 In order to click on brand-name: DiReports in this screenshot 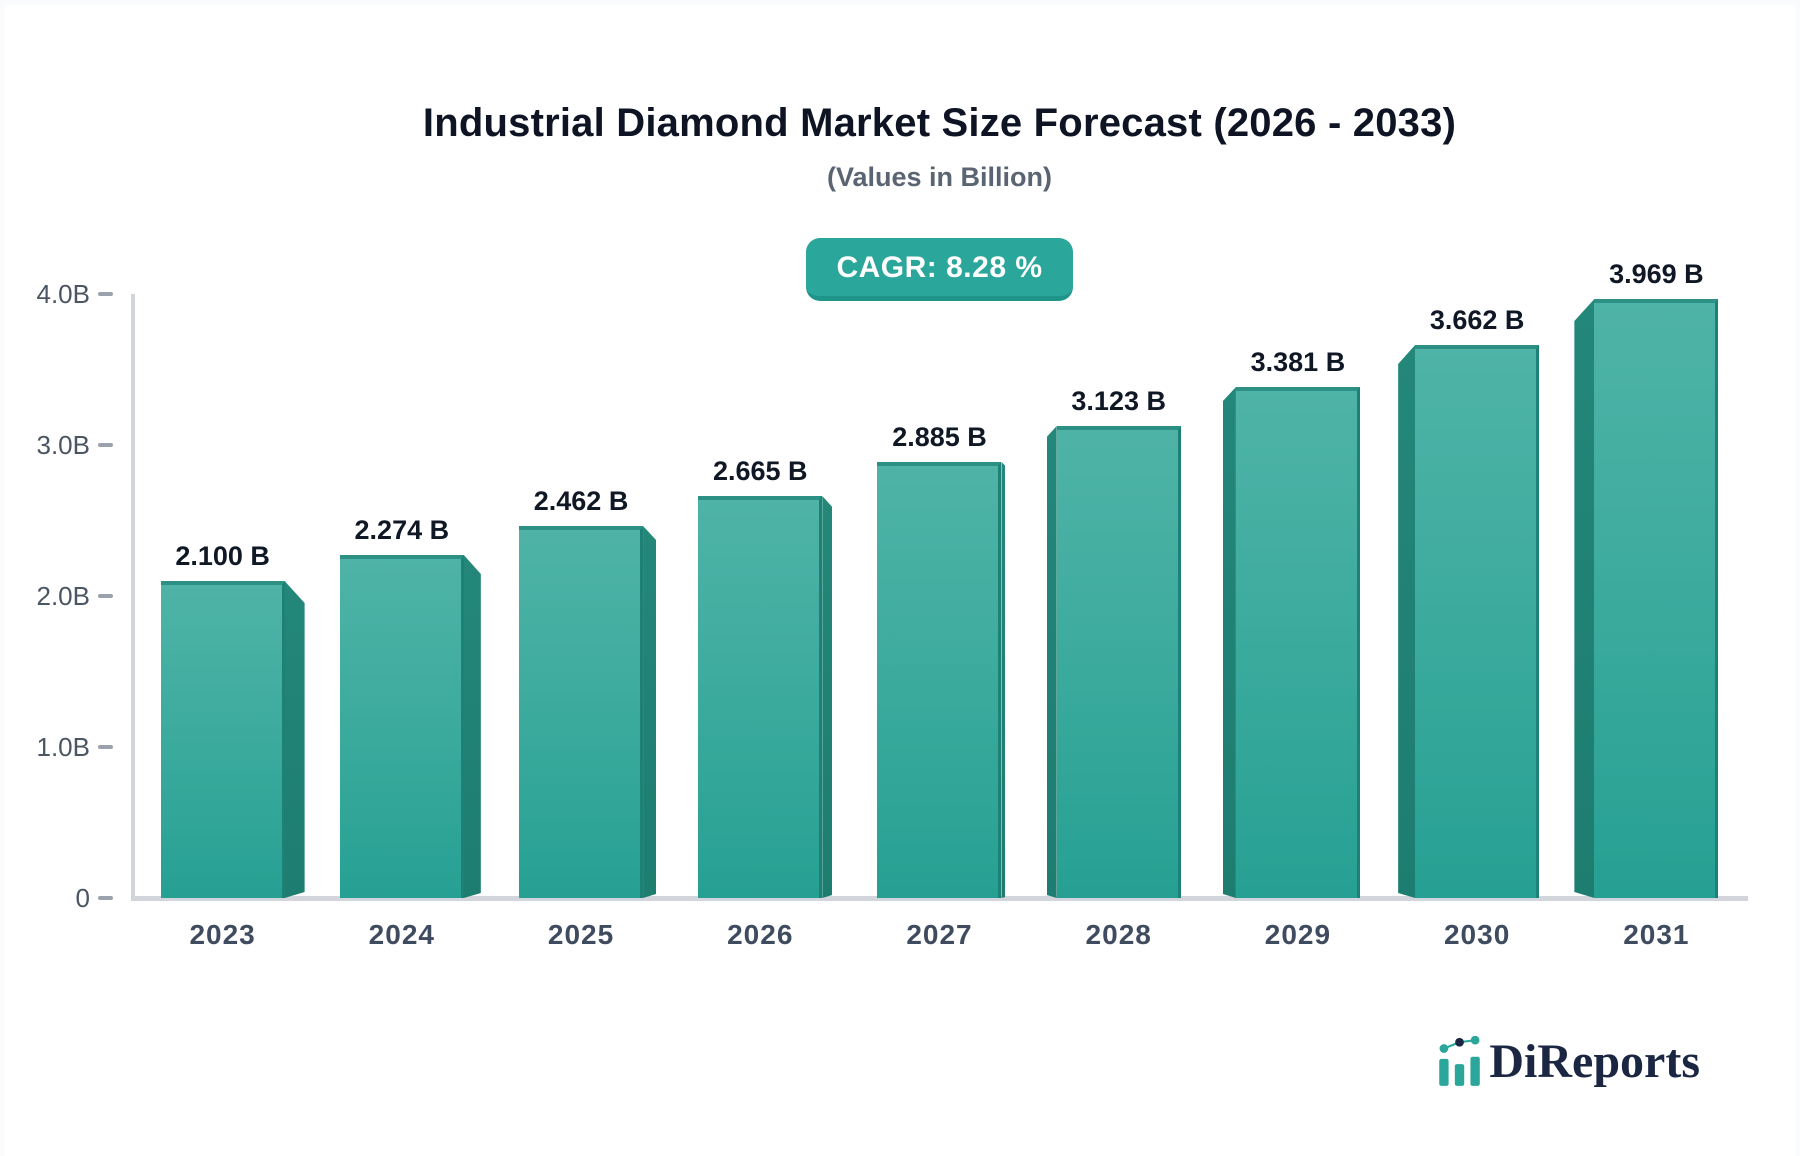, I will do `click(1594, 1061)`.